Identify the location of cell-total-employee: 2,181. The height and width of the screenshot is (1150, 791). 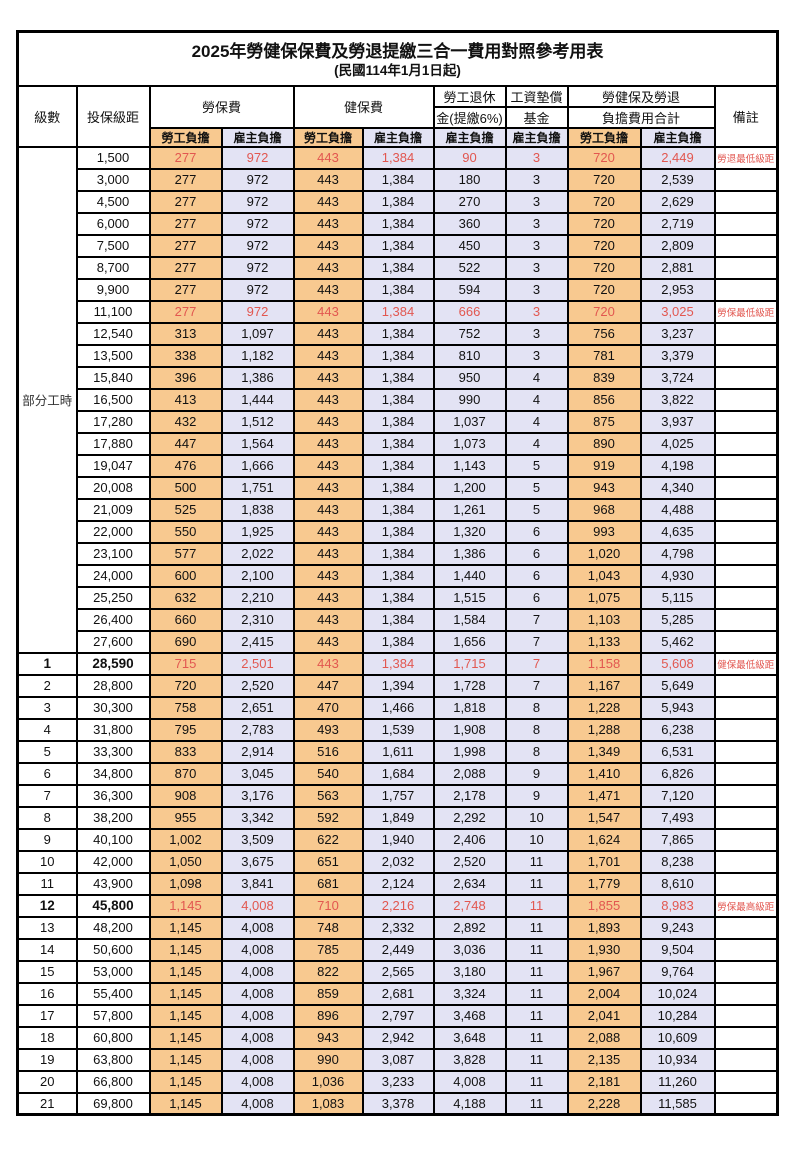
(604, 1081).